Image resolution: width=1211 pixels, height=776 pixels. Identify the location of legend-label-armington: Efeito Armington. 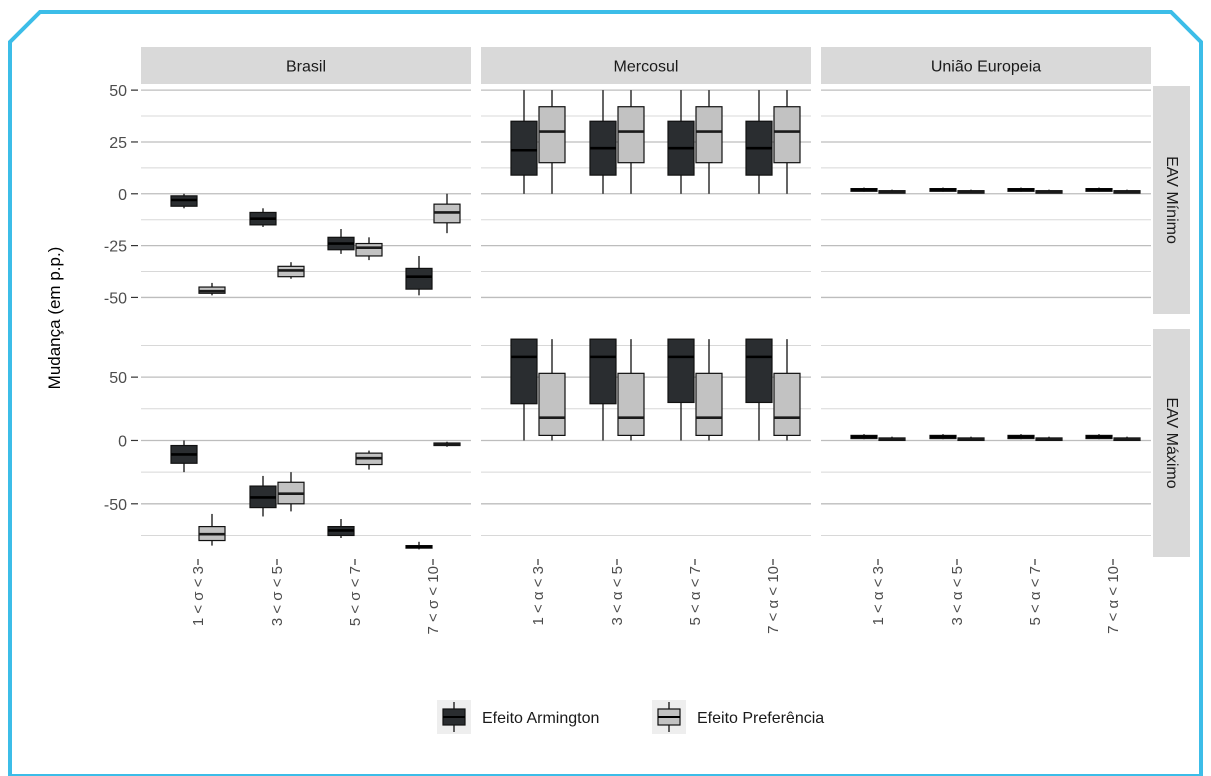
(540, 718).